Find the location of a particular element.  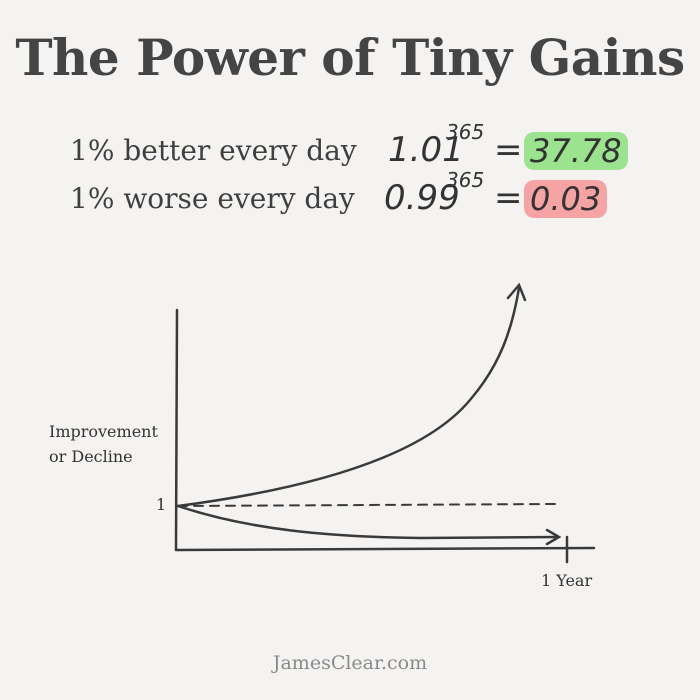

worse-exponent: 365 is located at coordinates (465, 180).